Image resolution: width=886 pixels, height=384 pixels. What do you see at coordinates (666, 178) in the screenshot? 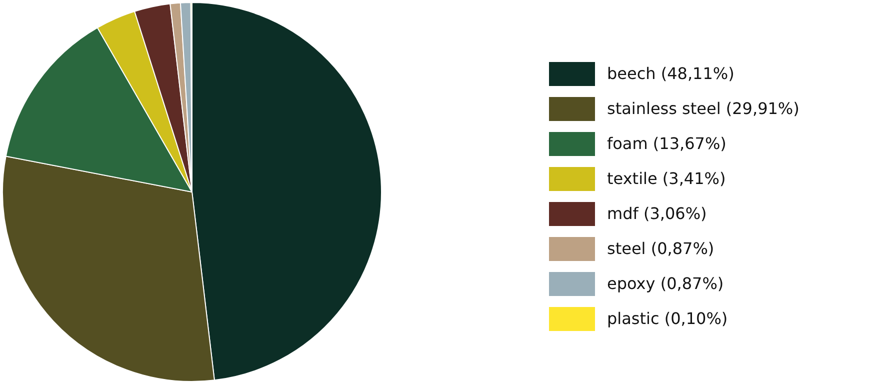
I see `legend-label: textile (3,41%)` at bounding box center [666, 178].